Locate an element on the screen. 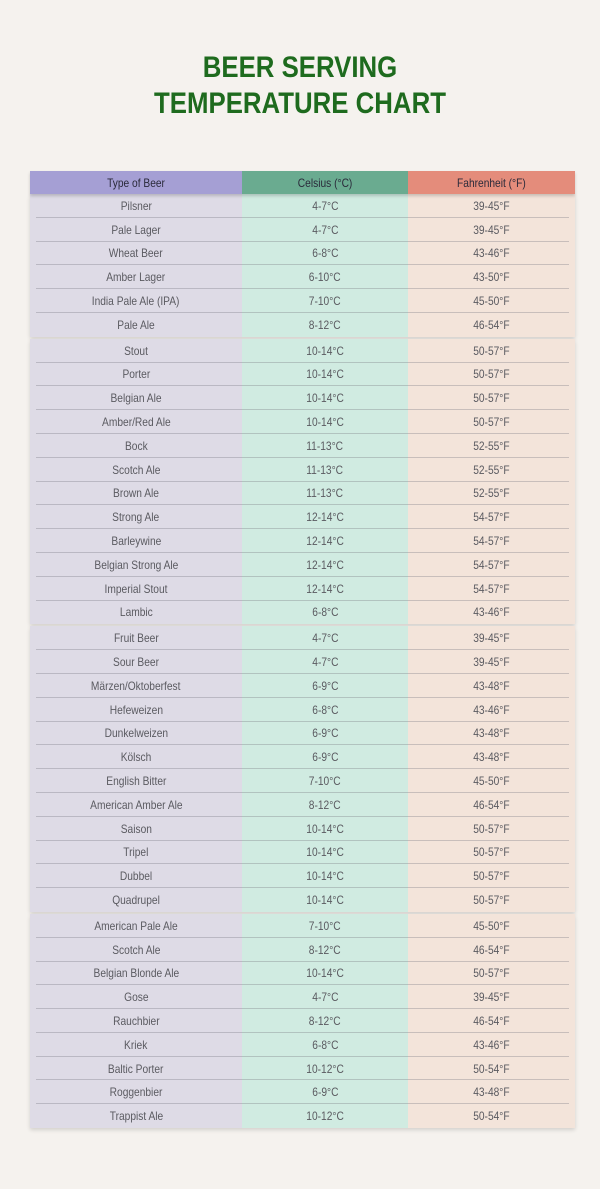 The height and width of the screenshot is (1189, 600). cell-fahrenheit-text: 45-50°F is located at coordinates (491, 781).